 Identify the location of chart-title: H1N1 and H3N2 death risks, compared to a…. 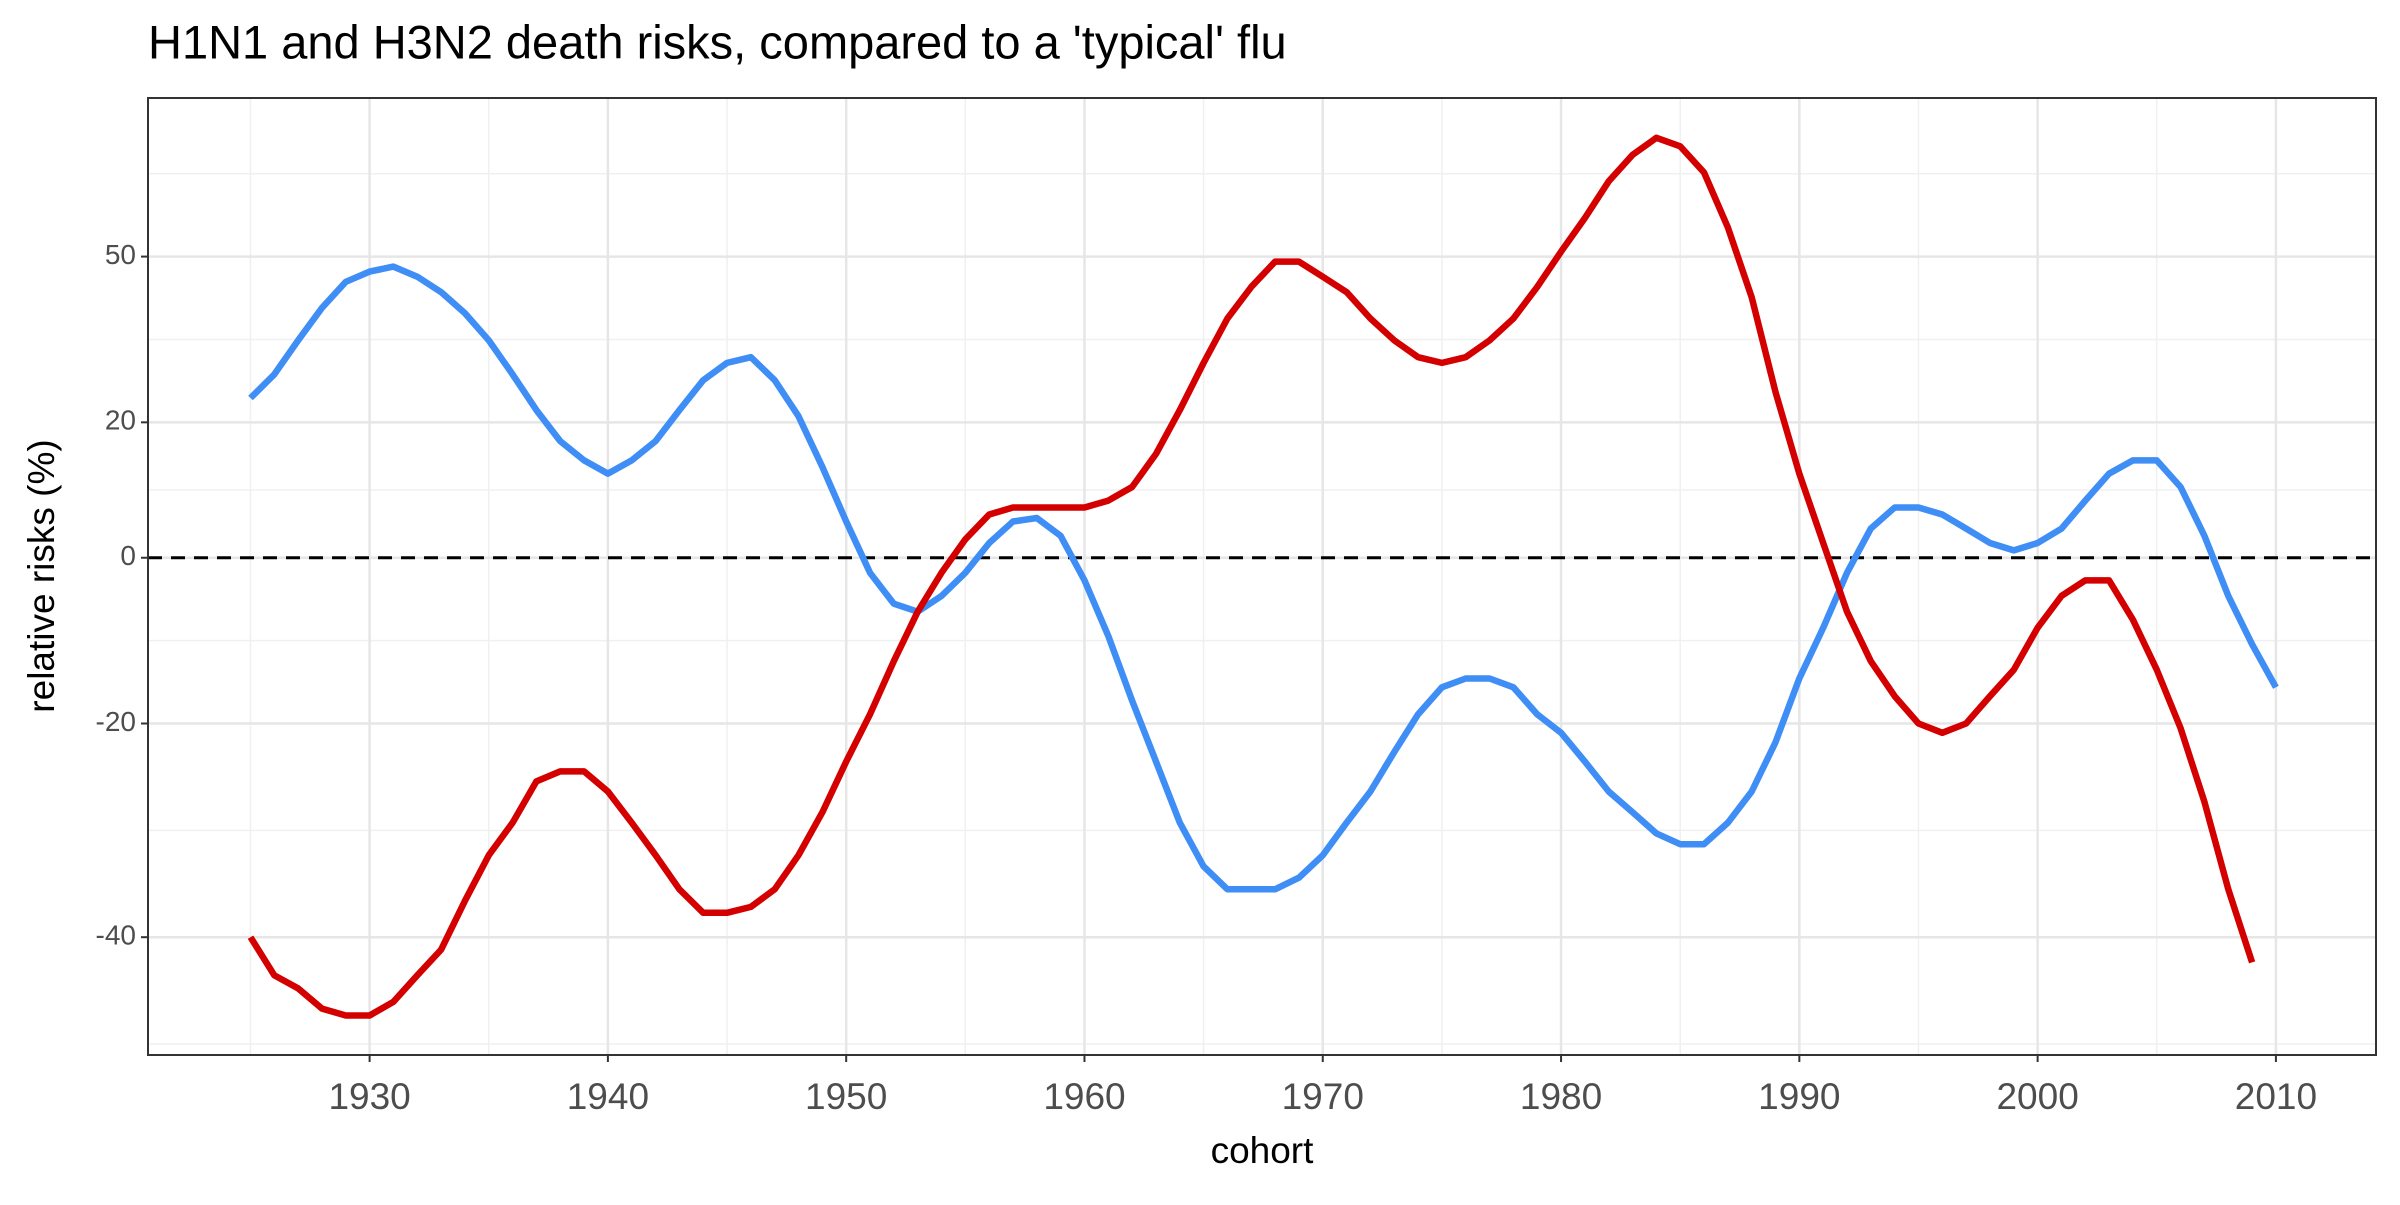
(717, 41).